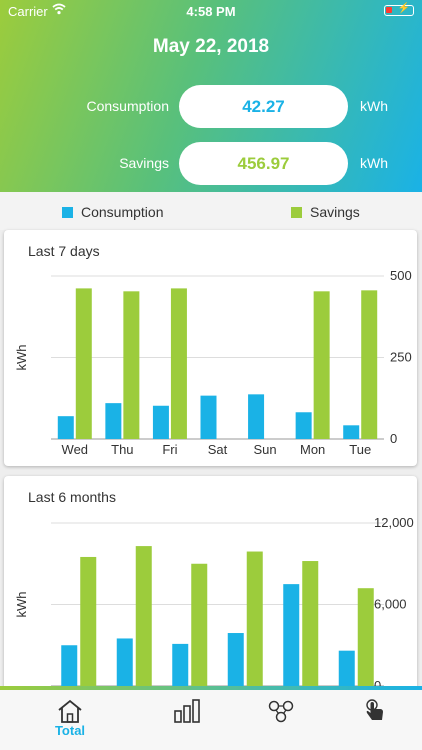 This screenshot has width=422, height=750. I want to click on month-ytick-label: 12,000, so click(394, 522).